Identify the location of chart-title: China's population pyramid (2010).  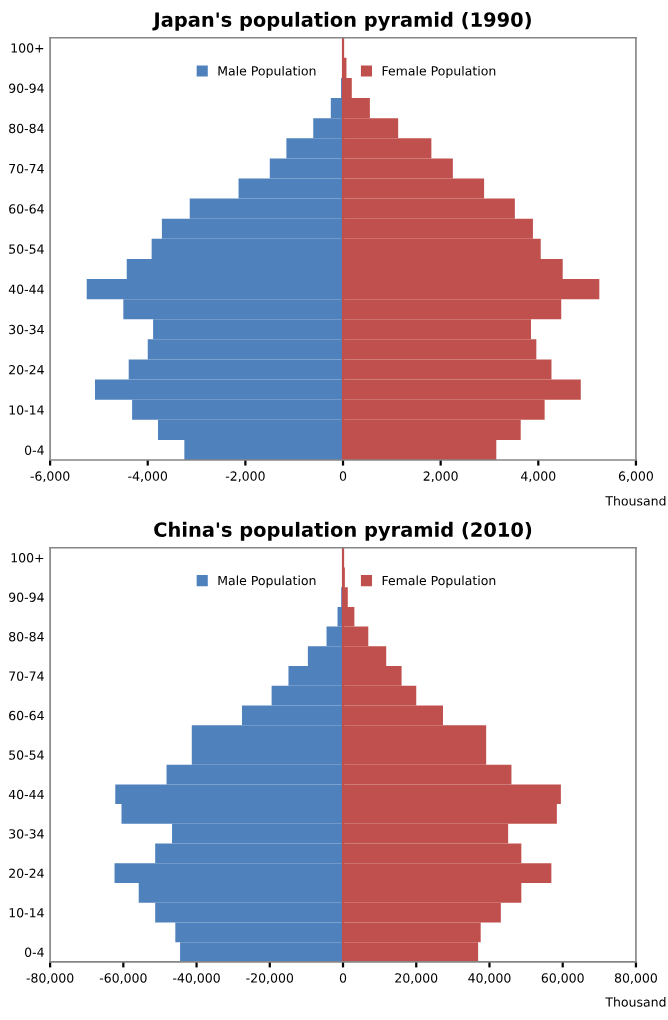
(343, 531).